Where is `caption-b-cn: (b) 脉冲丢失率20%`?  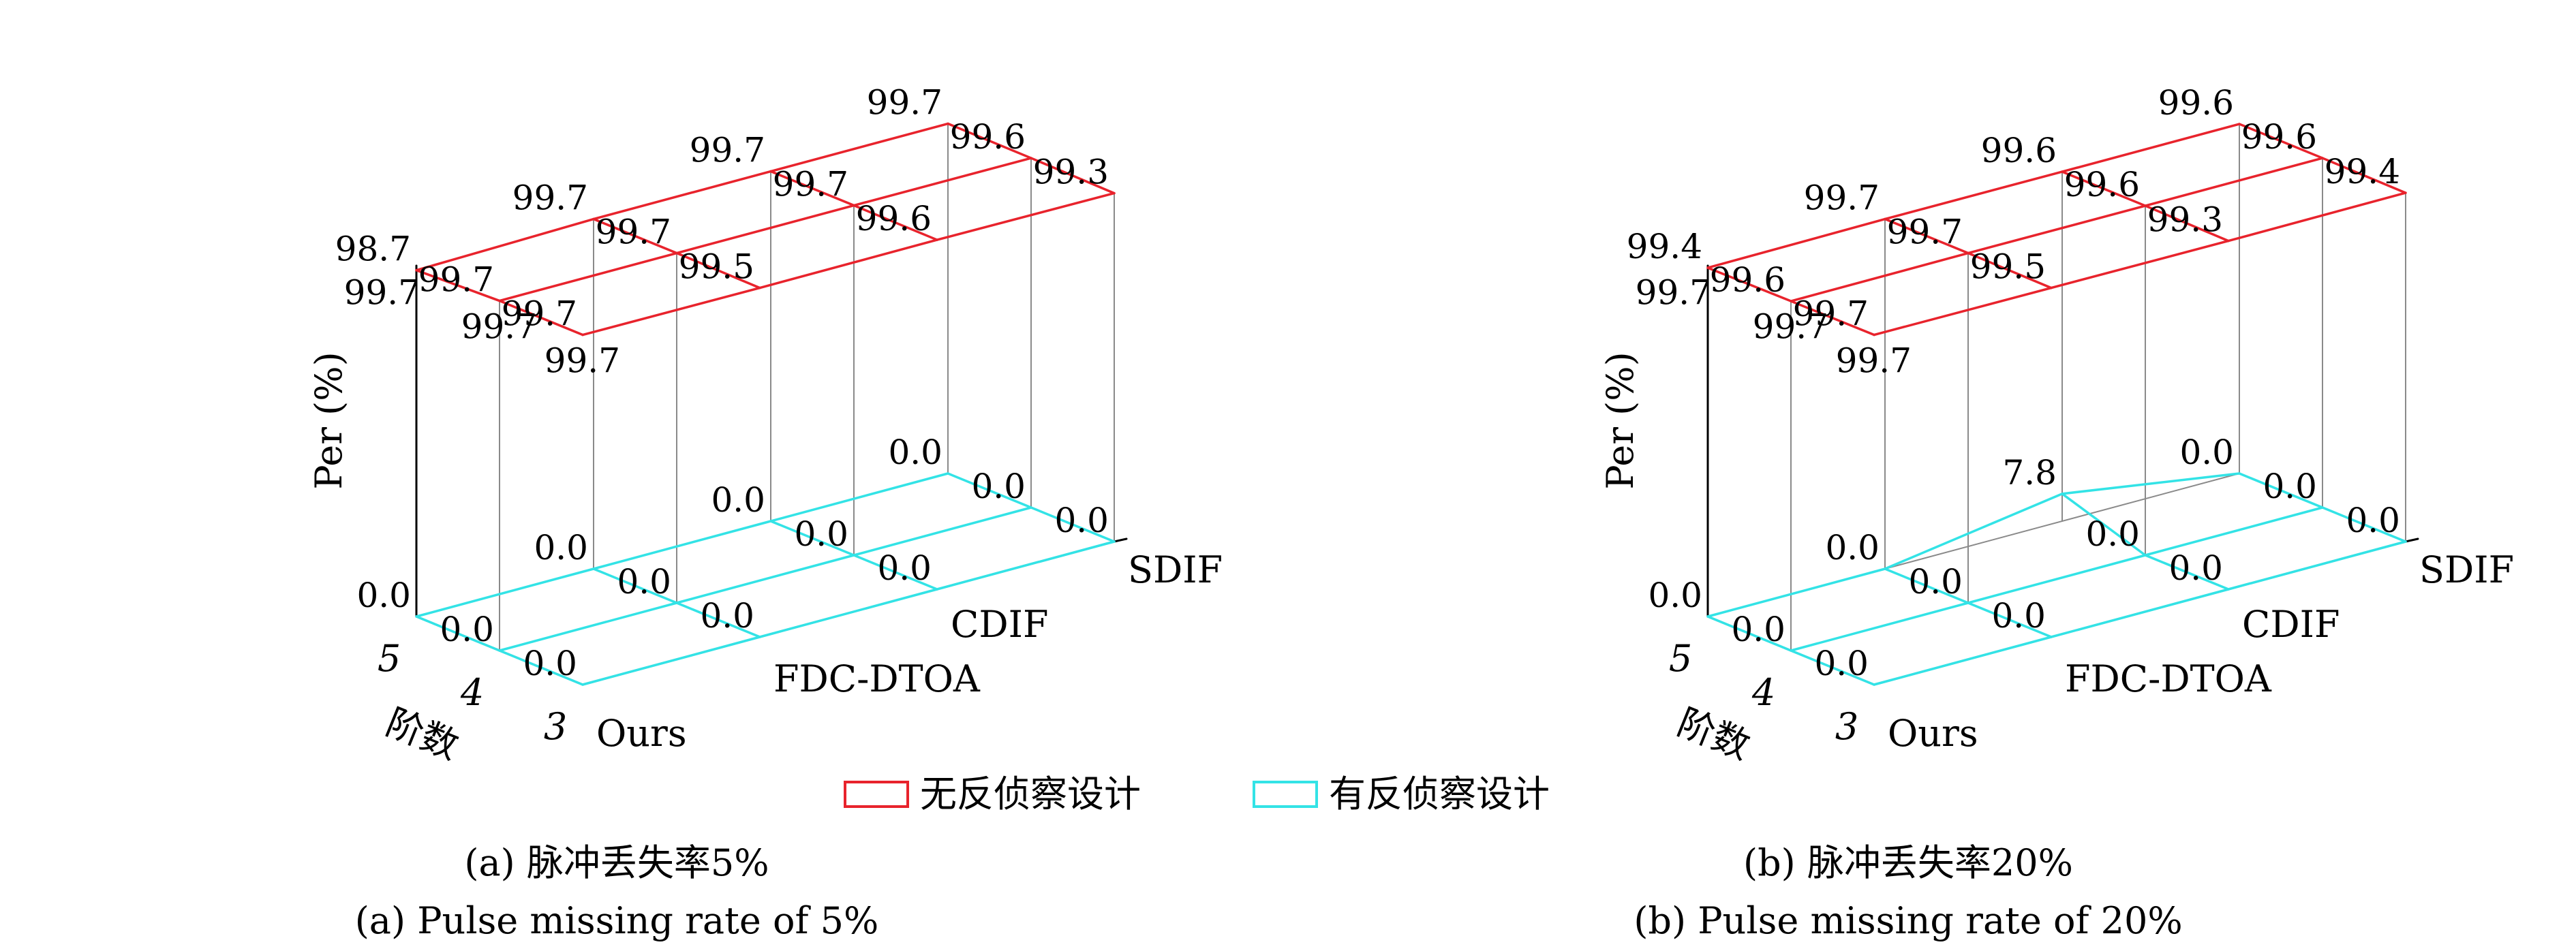 caption-b-cn: (b) 脉冲丢失率20% is located at coordinates (1908, 862).